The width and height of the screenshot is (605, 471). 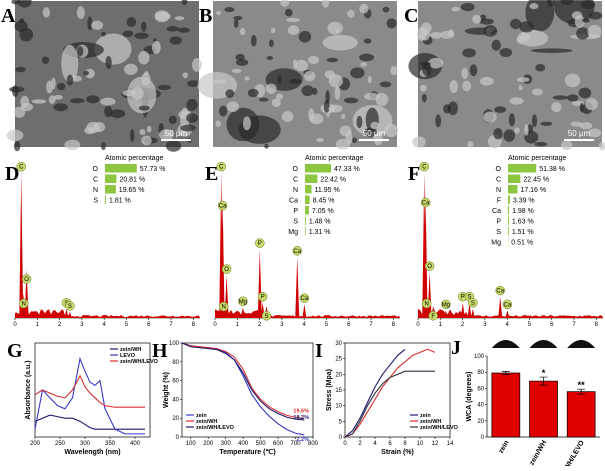 I want to click on y-tick-label: 10, so click(x=338, y=407).